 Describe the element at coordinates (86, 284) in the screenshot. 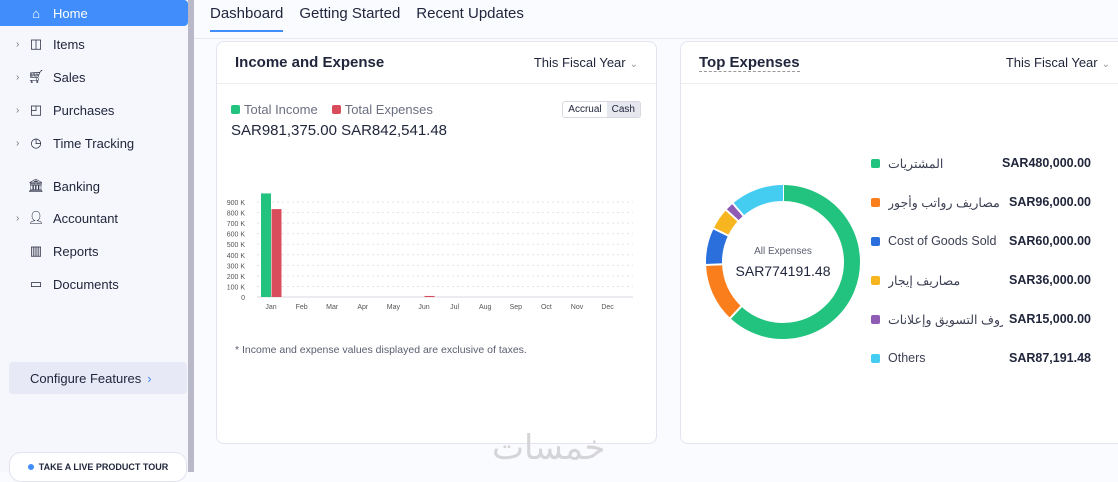

I see `sidebar-item-label: Documents` at that location.